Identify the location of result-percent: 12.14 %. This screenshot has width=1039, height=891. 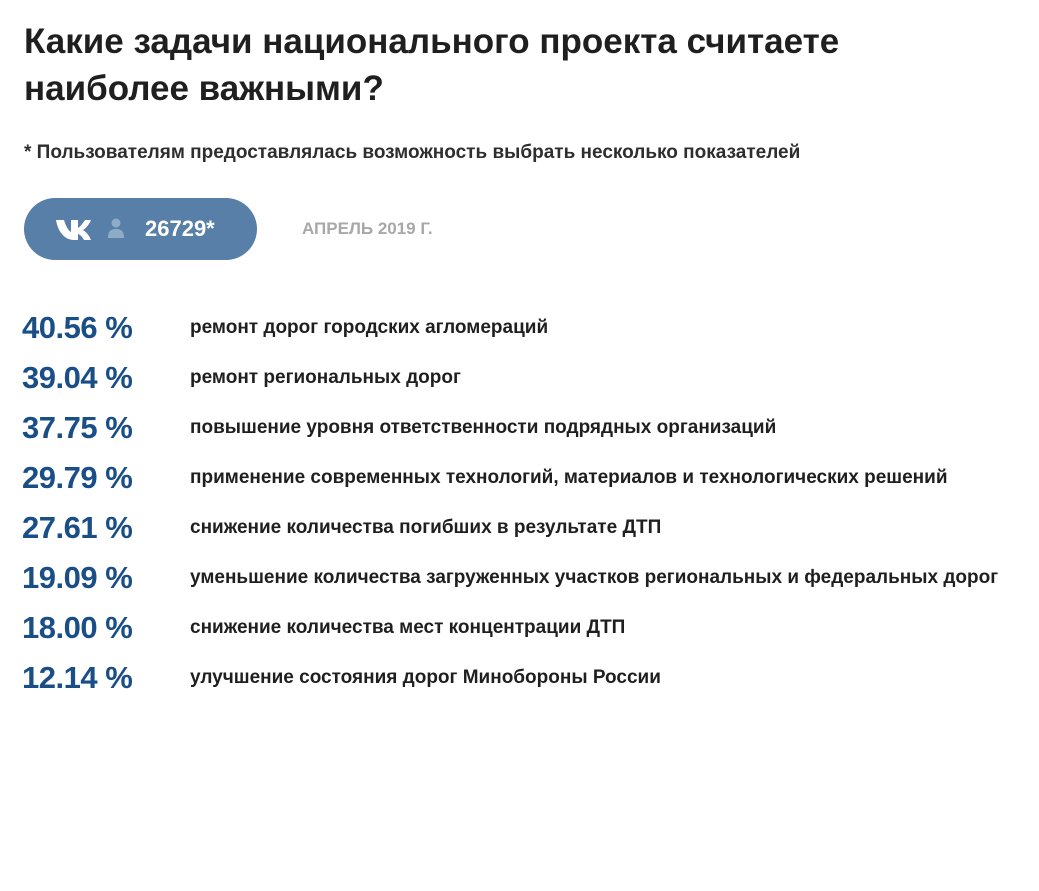
(77, 677).